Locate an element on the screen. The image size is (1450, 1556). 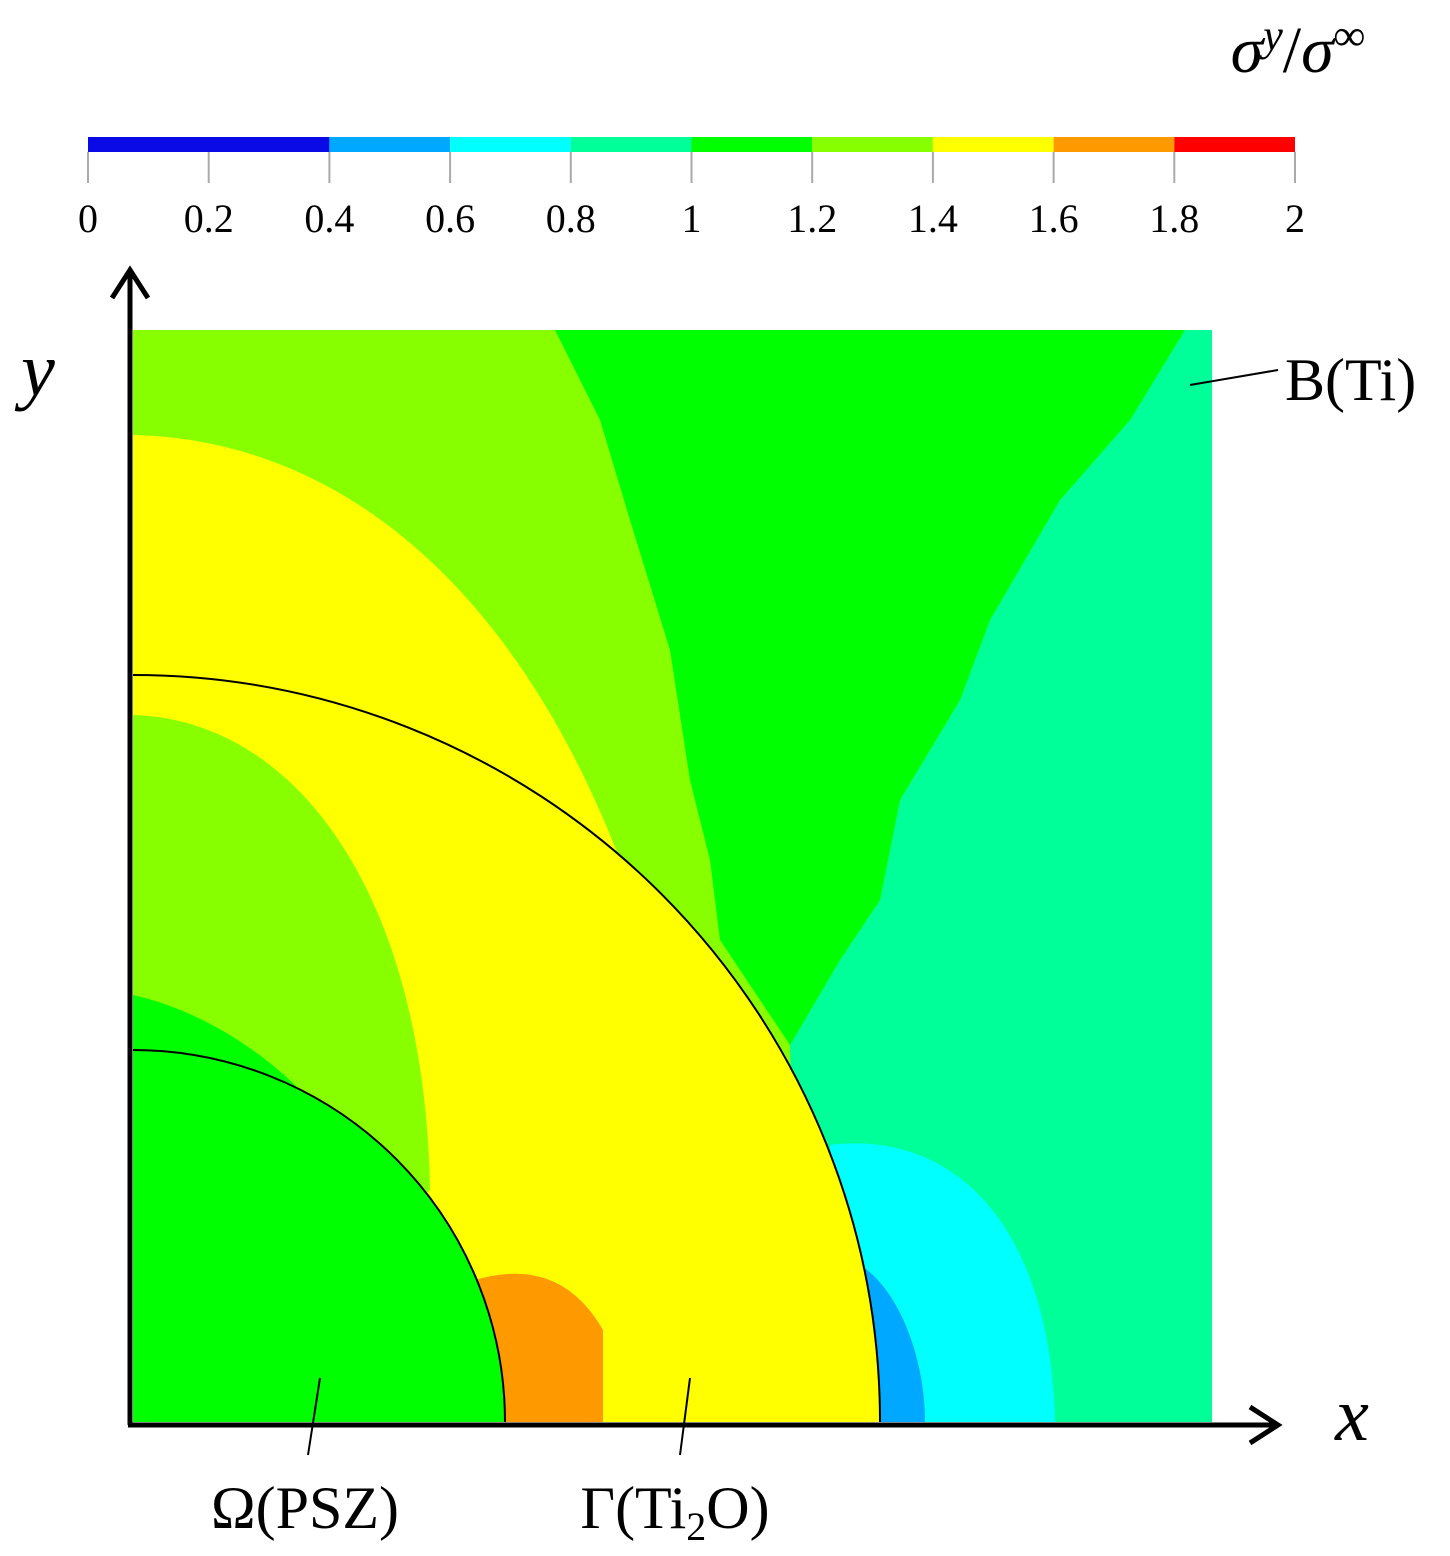
colorbar-tick-label: 0.6 is located at coordinates (450, 218).